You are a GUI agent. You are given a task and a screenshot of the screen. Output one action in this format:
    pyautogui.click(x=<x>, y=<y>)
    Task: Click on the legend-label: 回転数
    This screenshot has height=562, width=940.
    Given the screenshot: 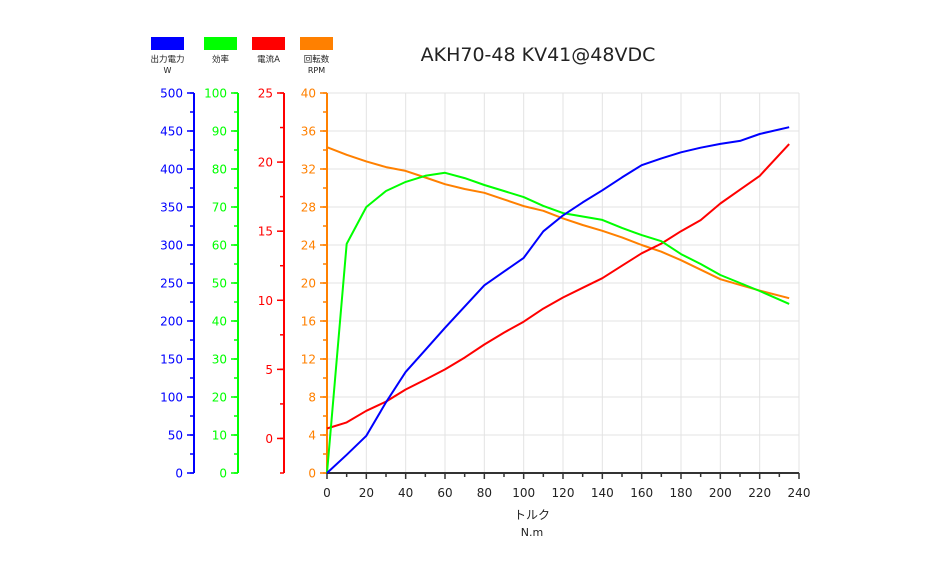 What is the action you would take?
    pyautogui.click(x=317, y=59)
    